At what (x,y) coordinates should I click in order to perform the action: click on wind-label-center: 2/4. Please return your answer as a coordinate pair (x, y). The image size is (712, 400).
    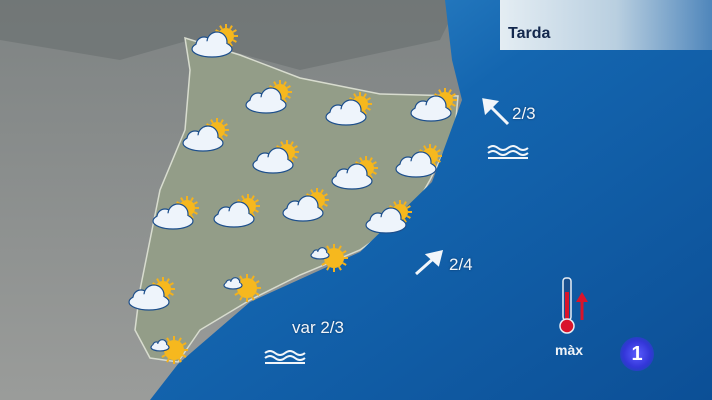
    Looking at the image, I should click on (461, 264).